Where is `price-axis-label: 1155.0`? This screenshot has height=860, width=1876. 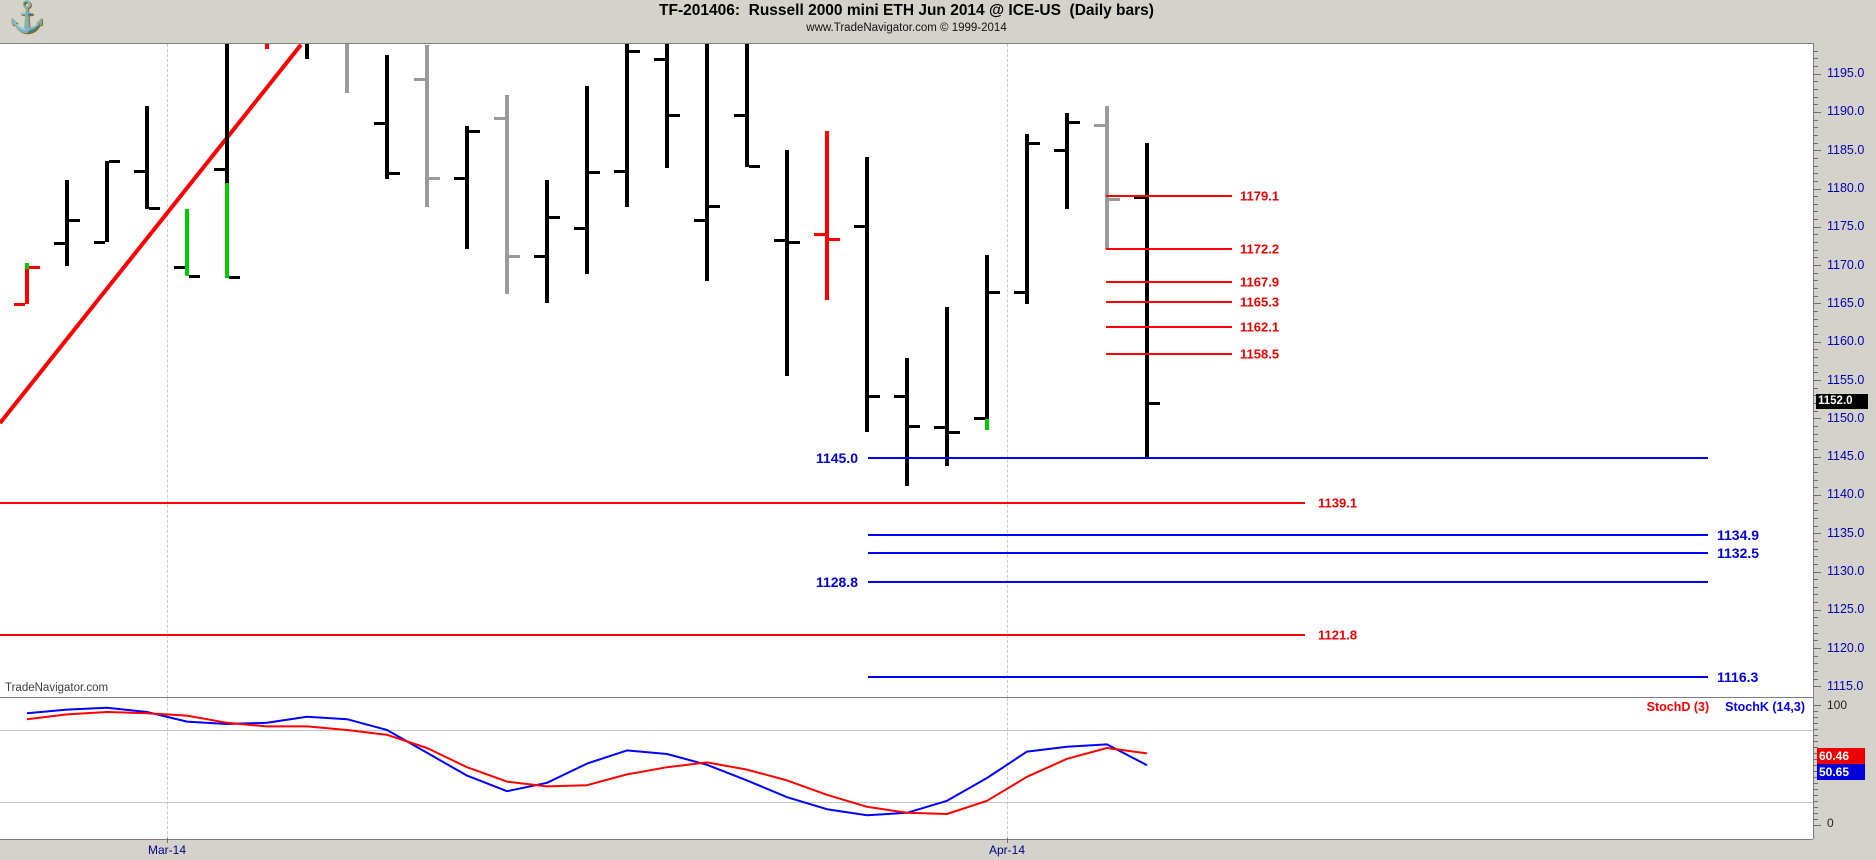 price-axis-label: 1155.0 is located at coordinates (1846, 379).